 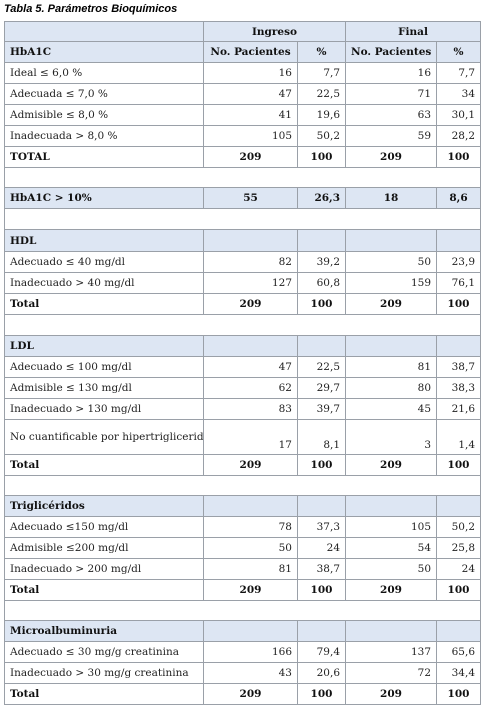 What do you see at coordinates (104, 631) in the screenshot?
I see `section-title: Microalbuminuria` at bounding box center [104, 631].